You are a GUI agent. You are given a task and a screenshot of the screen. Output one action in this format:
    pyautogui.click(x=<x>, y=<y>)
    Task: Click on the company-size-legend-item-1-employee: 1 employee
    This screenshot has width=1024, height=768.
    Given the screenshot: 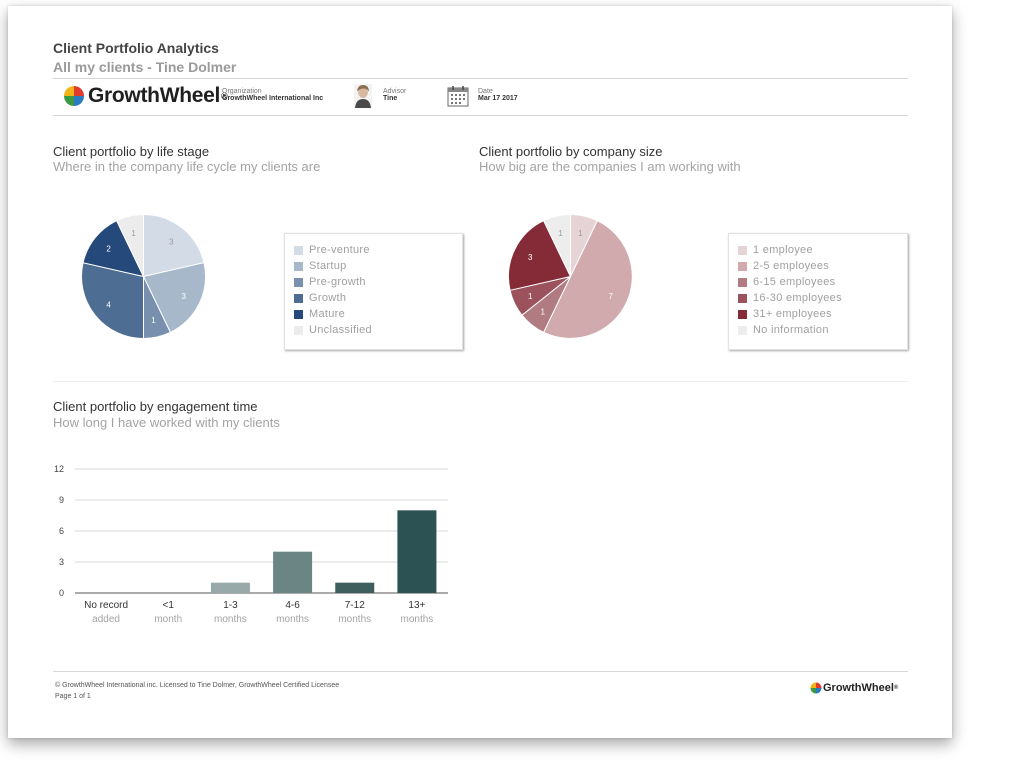 What is the action you would take?
    pyautogui.click(x=822, y=250)
    